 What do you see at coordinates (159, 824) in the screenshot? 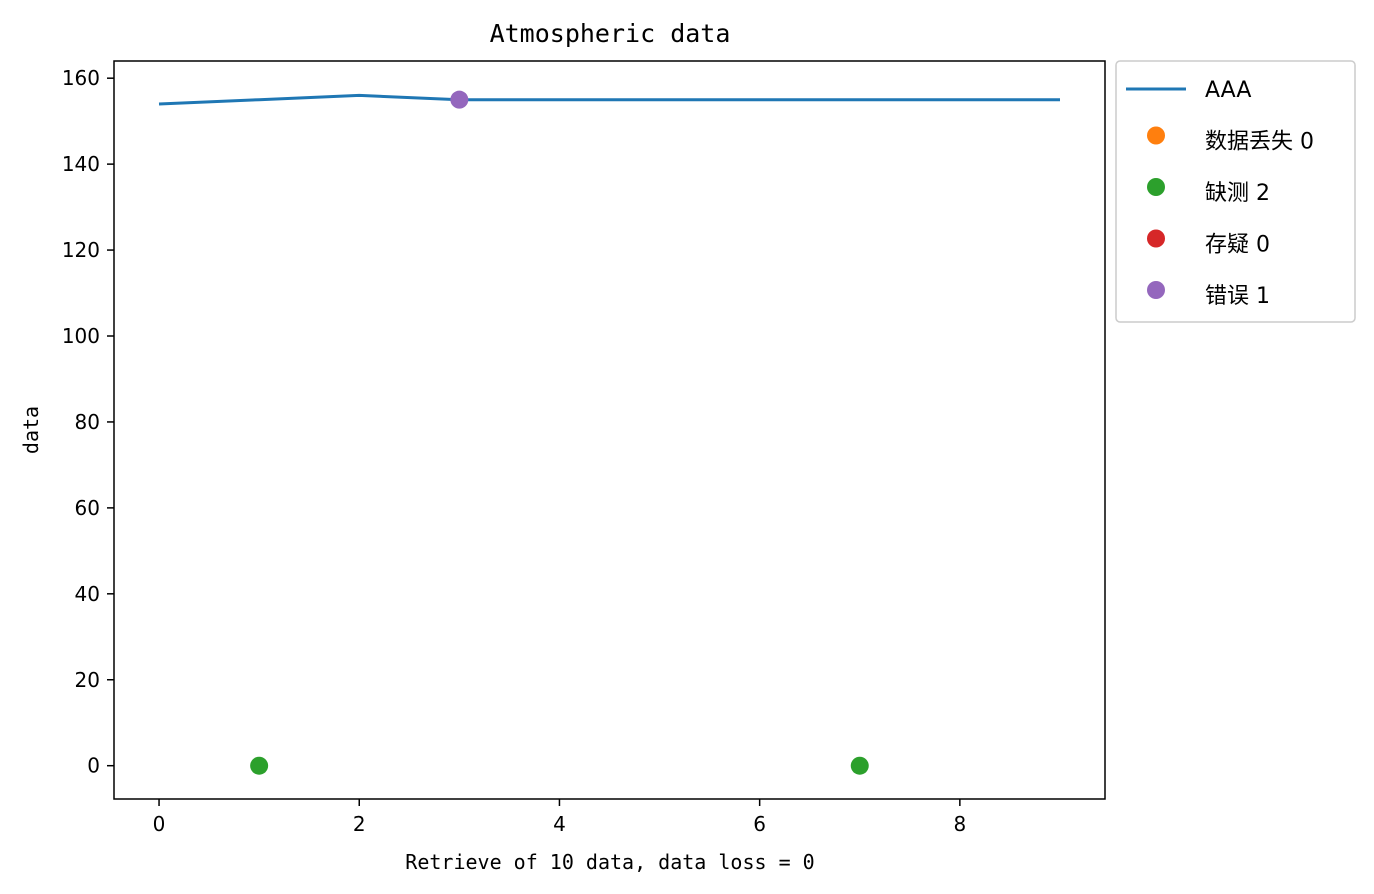
I see `x-tick-label: 0` at bounding box center [159, 824].